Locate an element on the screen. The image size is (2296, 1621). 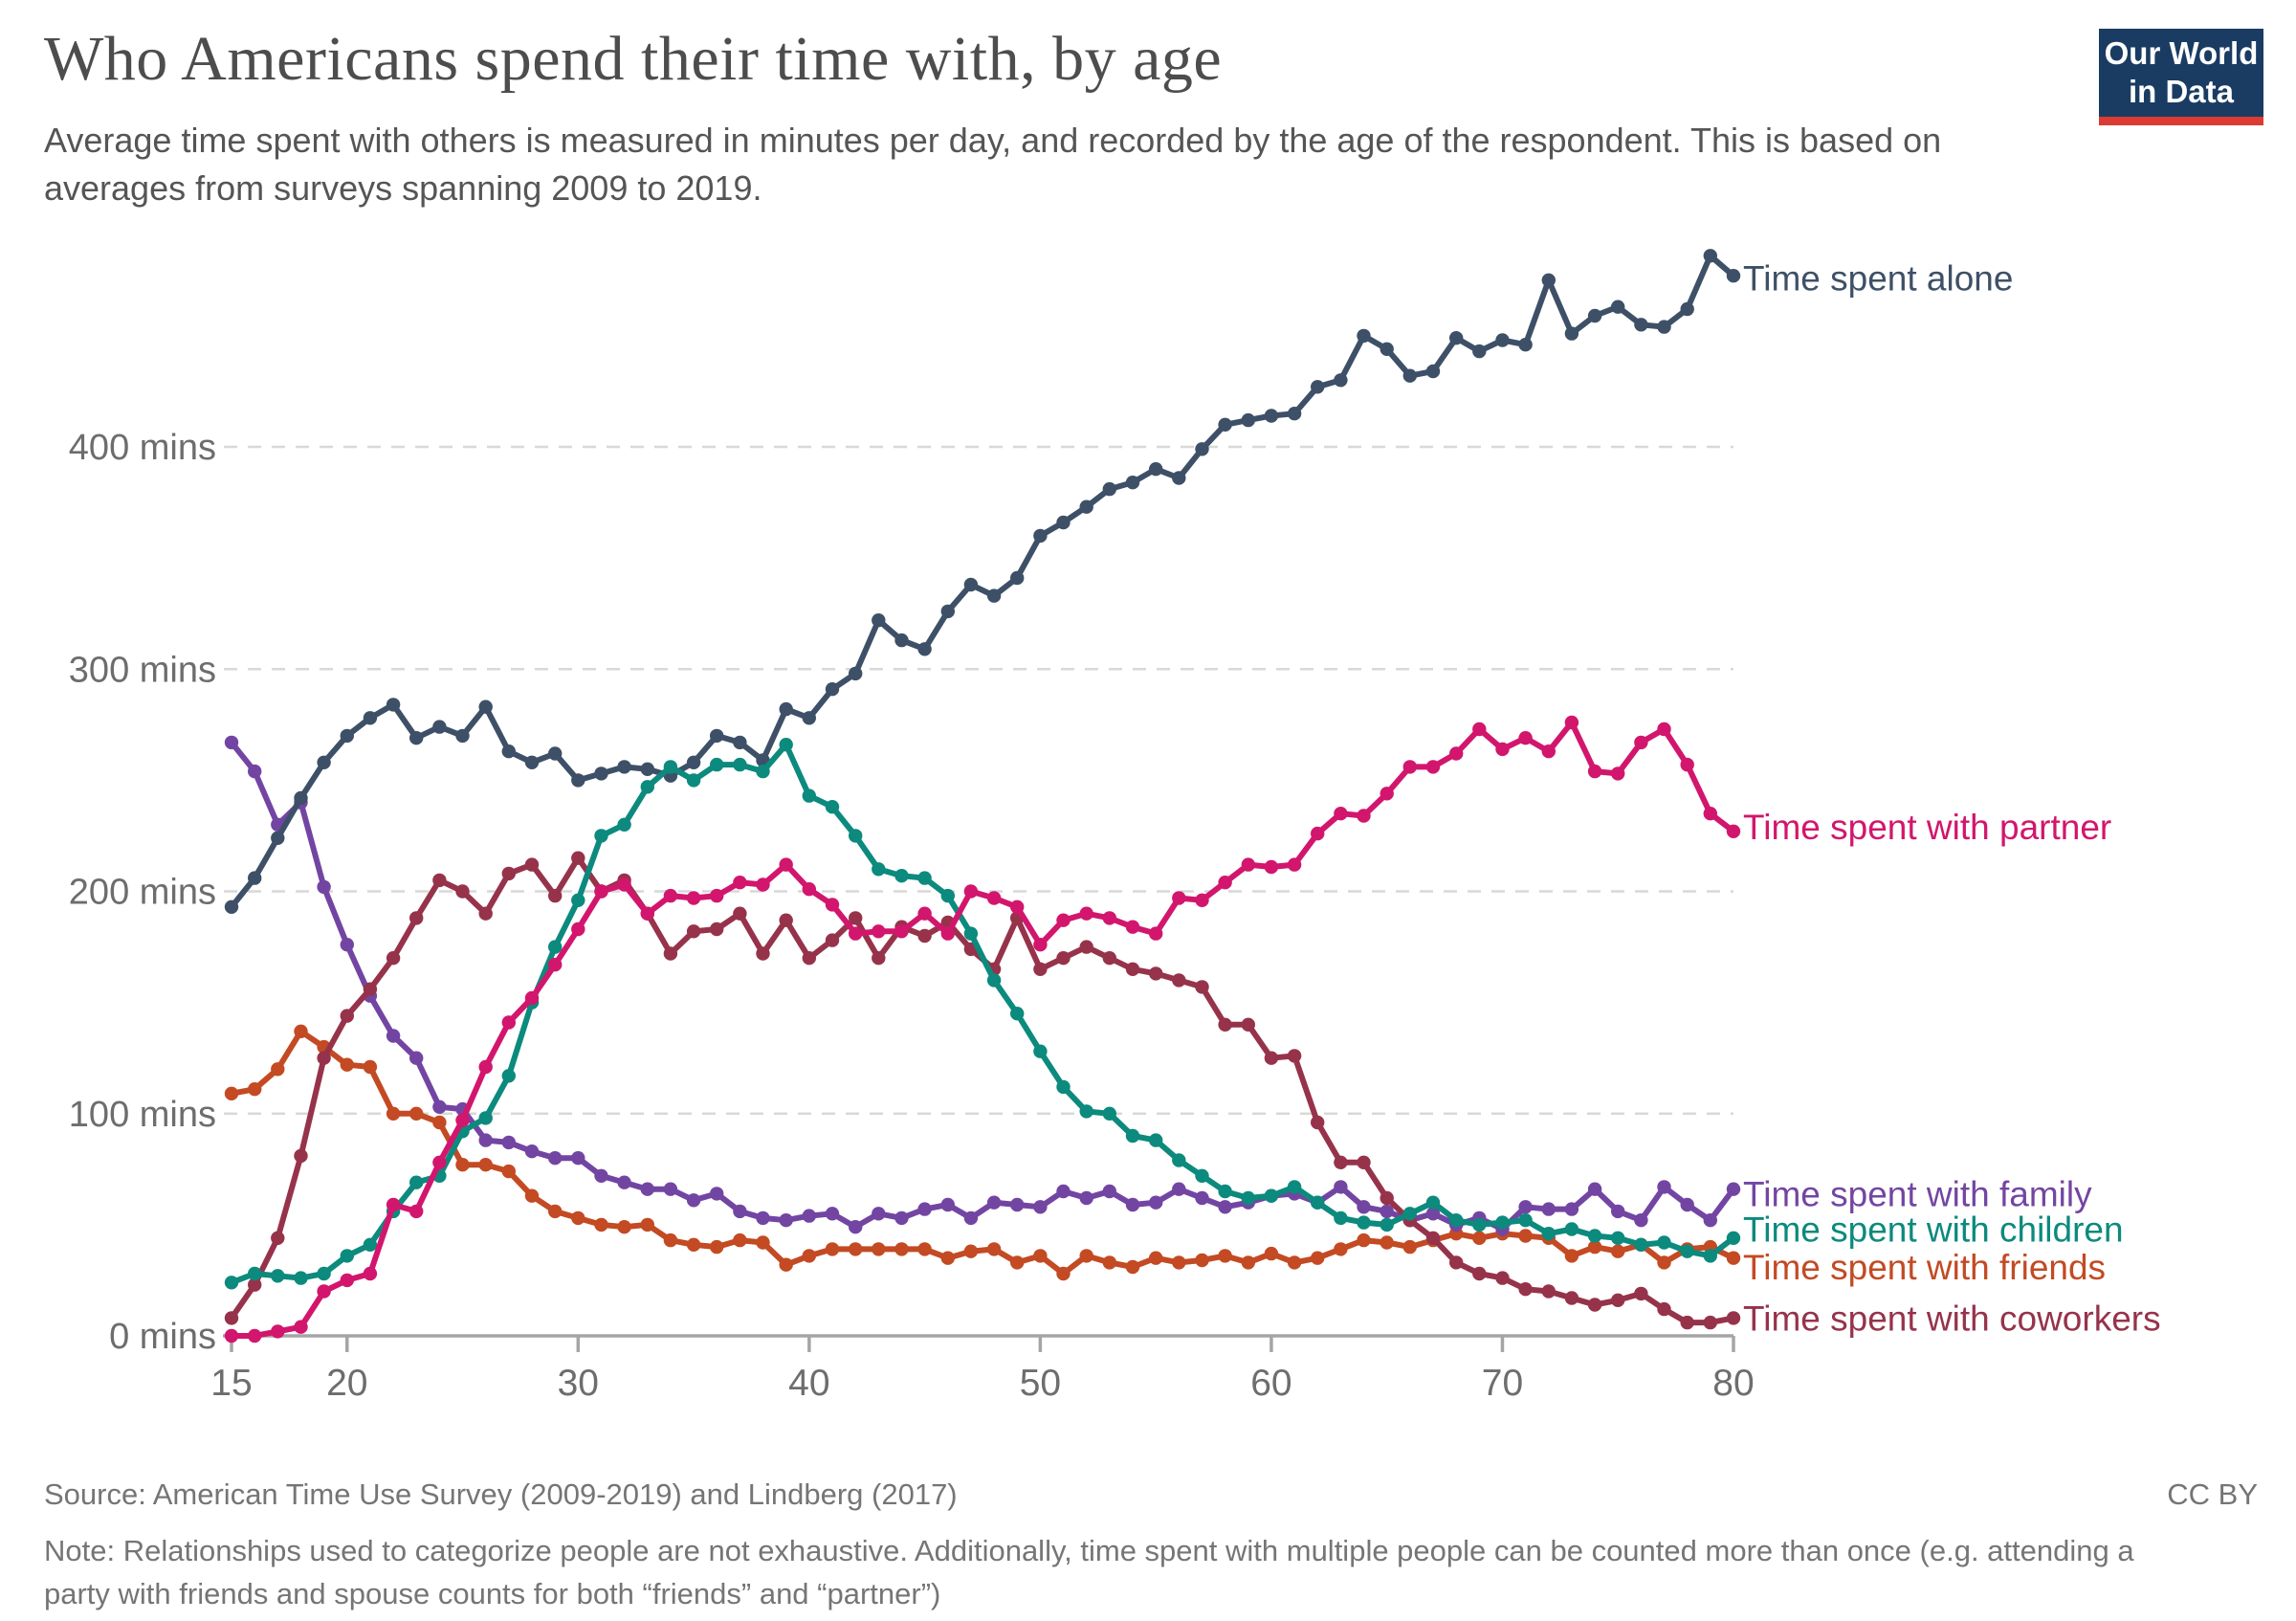
x-axis-label-80: 80 is located at coordinates (1733, 1383).